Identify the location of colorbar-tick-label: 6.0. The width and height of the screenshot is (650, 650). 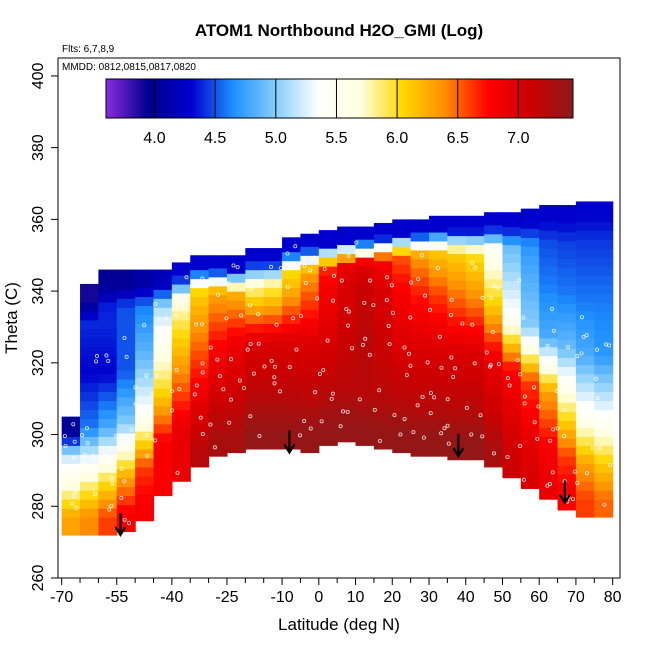
(397, 138).